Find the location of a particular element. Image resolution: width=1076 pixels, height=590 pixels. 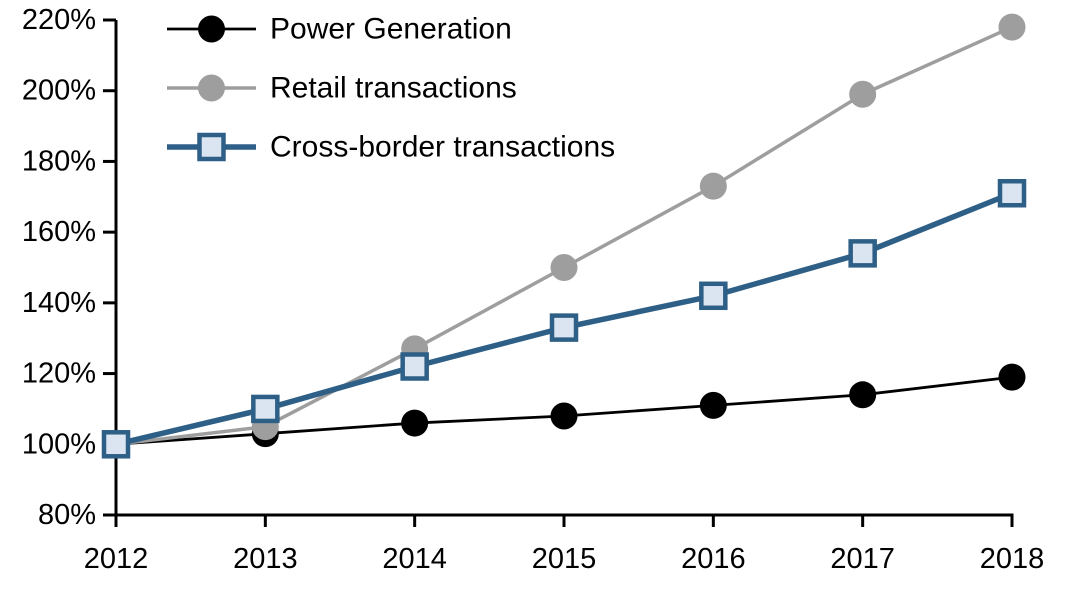

y-tick-label: 140% is located at coordinates (59, 303).